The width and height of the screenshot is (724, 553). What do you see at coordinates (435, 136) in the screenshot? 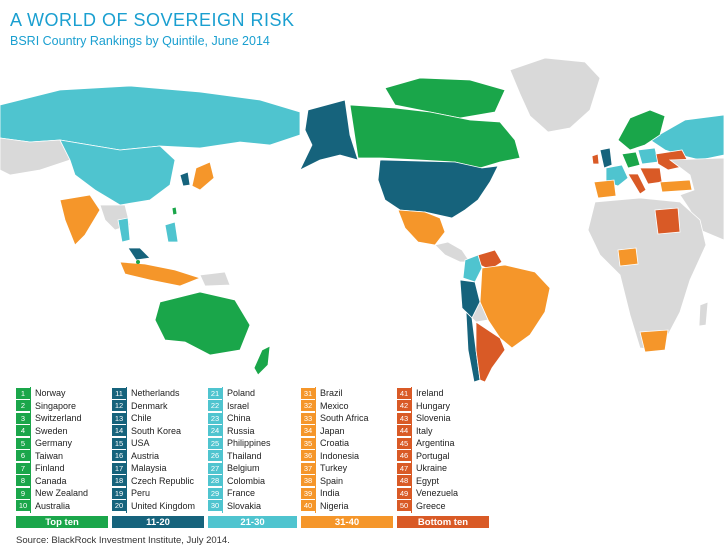
I see `map-canada` at bounding box center [435, 136].